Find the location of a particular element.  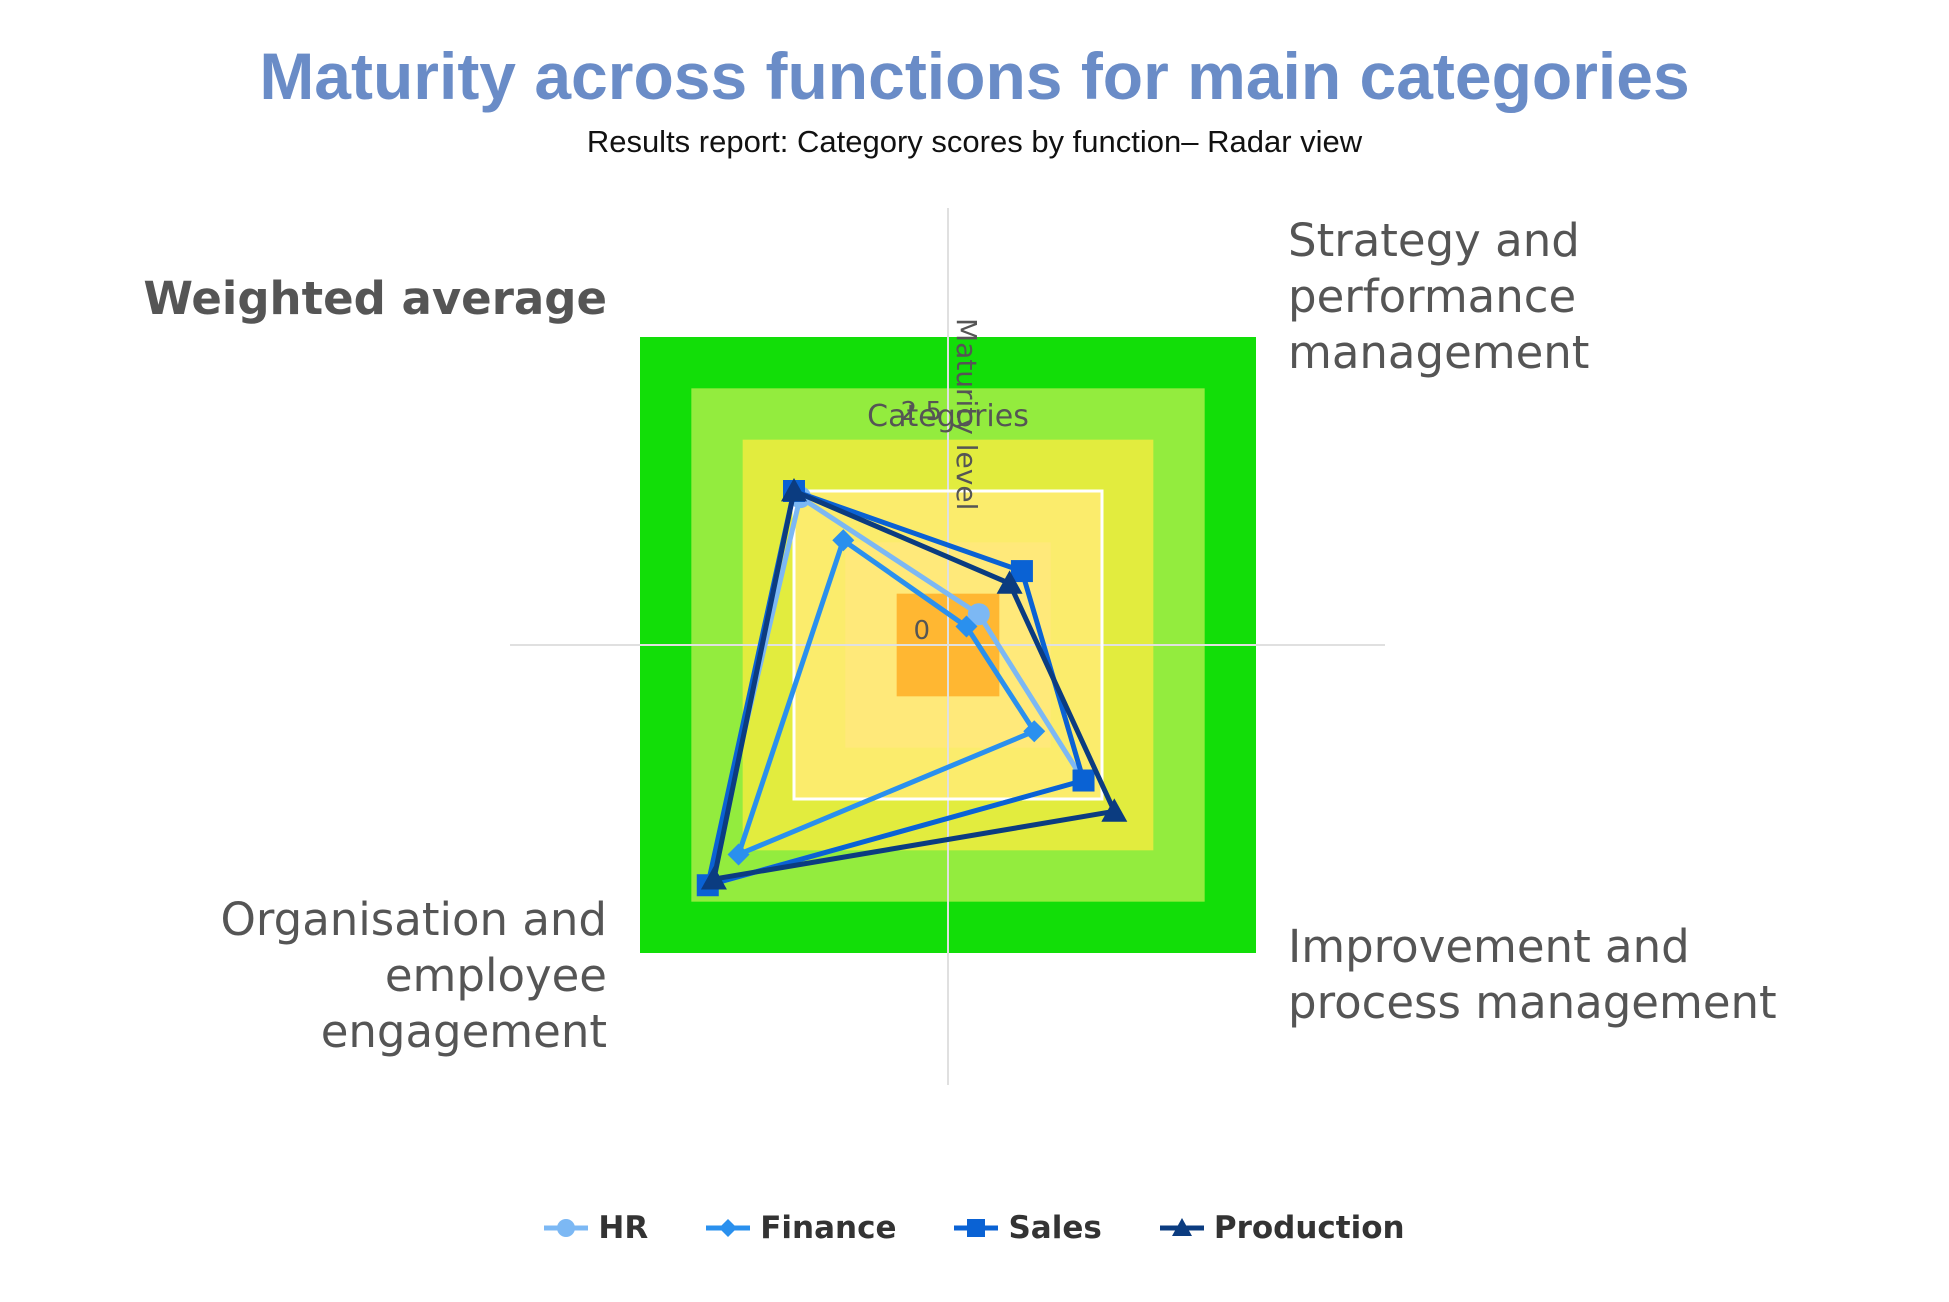

legend-item-hr: HR is located at coordinates (596, 1228).